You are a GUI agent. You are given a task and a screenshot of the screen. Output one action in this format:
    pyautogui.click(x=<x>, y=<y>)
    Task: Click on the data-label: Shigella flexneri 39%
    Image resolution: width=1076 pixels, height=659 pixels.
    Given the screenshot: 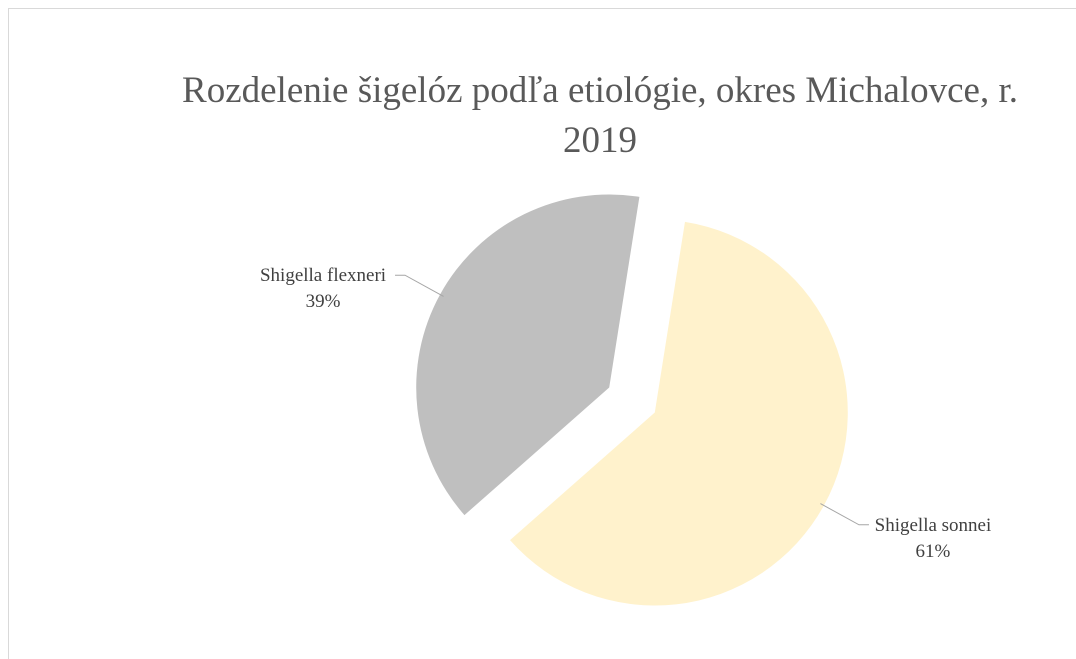 What is the action you would take?
    pyautogui.click(x=323, y=288)
    